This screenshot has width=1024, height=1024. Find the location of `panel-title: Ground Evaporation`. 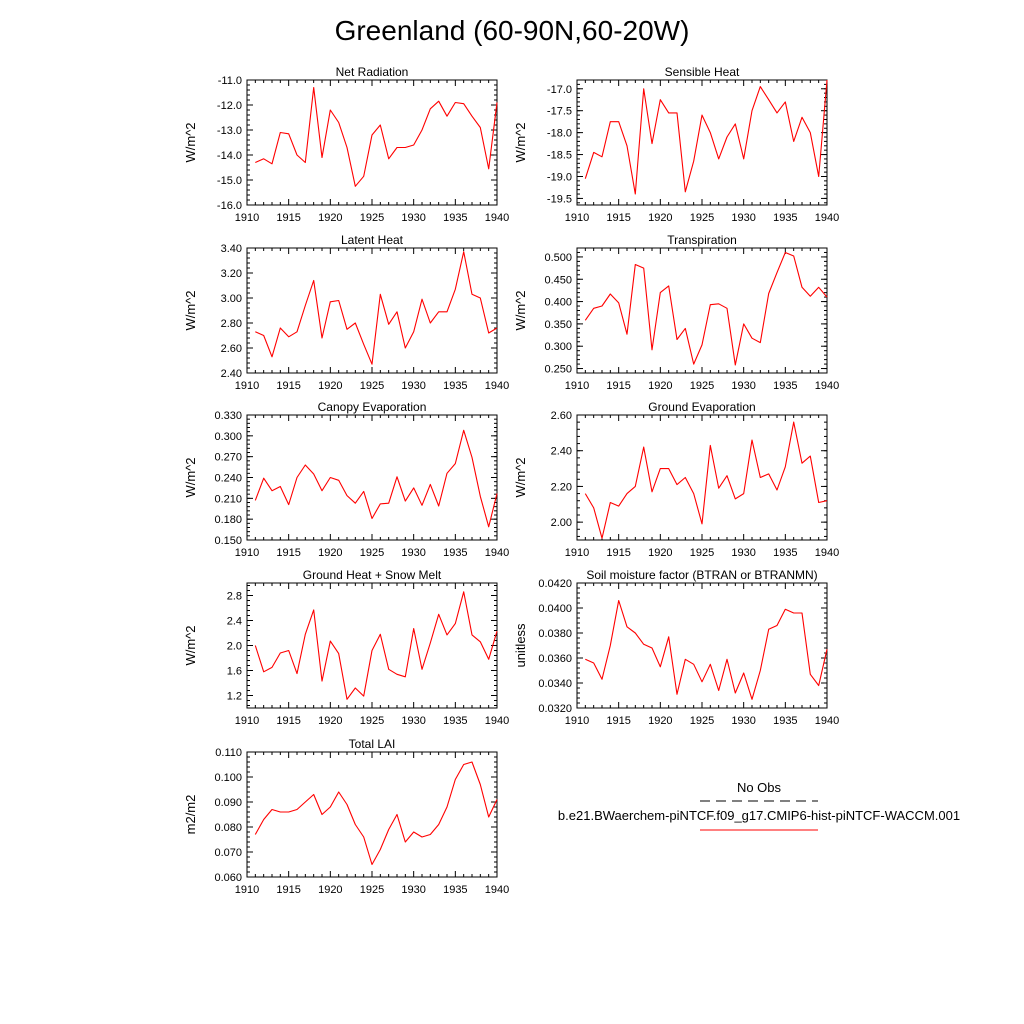

panel-title: Ground Evaporation is located at coordinates (701, 407).